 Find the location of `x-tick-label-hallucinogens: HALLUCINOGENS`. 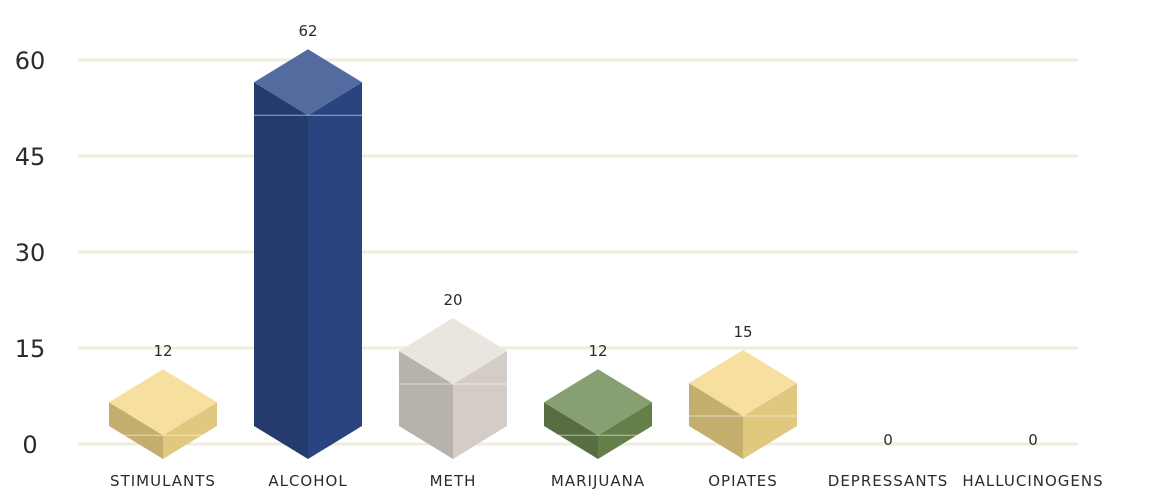

x-tick-label-hallucinogens: HALLUCINOGENS is located at coordinates (1032, 481).